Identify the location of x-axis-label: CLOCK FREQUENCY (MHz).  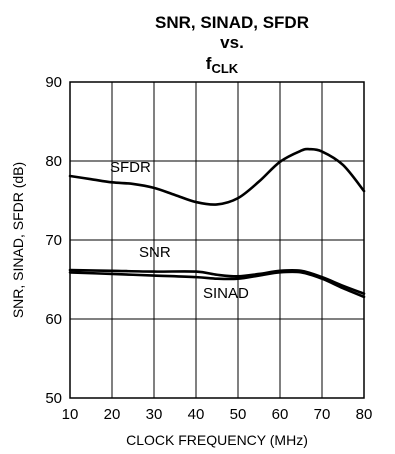
(217, 440).